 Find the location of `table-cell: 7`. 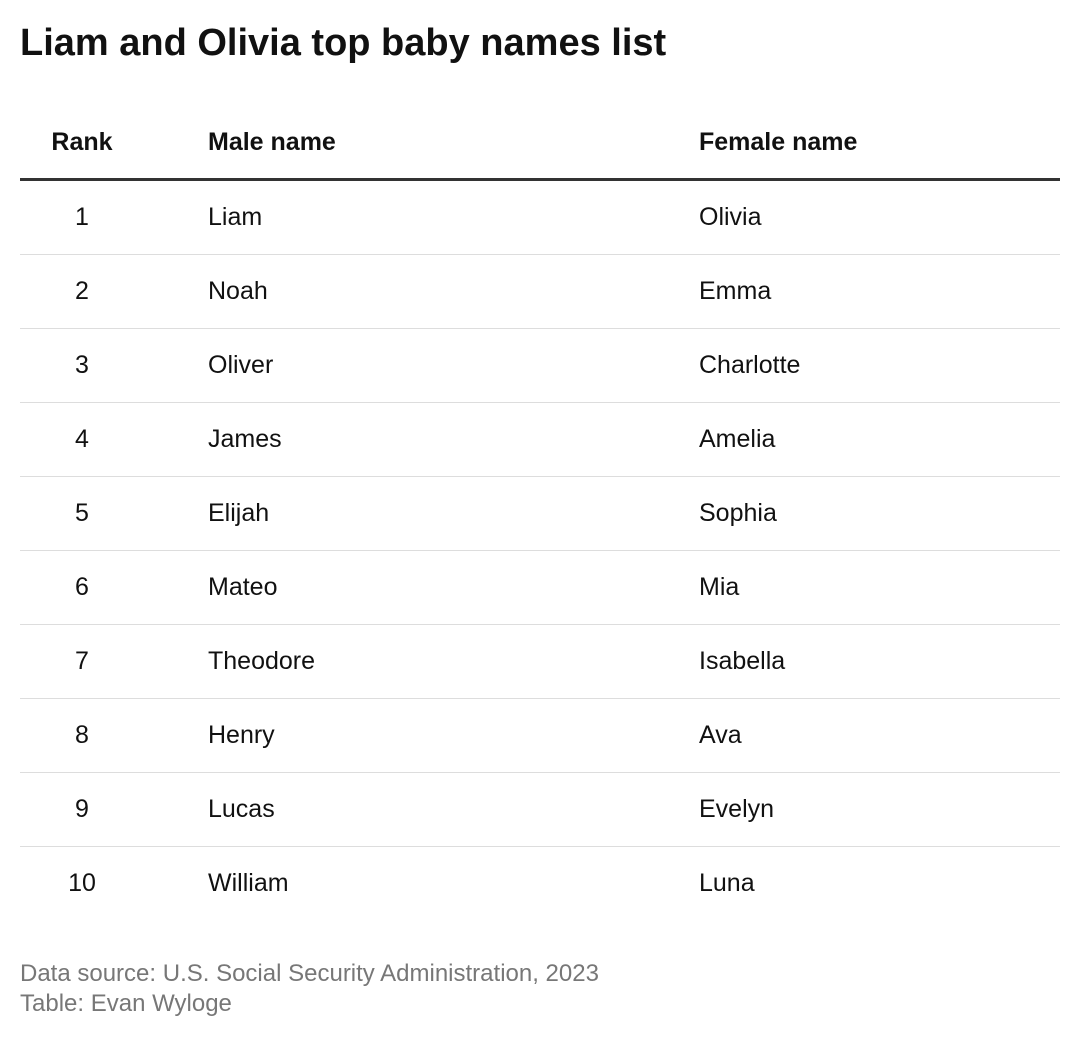

table-cell: 7 is located at coordinates (114, 661).